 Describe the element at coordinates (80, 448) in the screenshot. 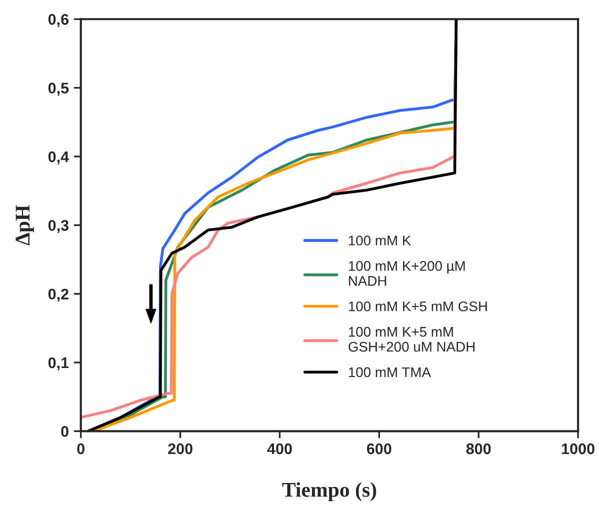

I see `x-tick-label: 0` at that location.